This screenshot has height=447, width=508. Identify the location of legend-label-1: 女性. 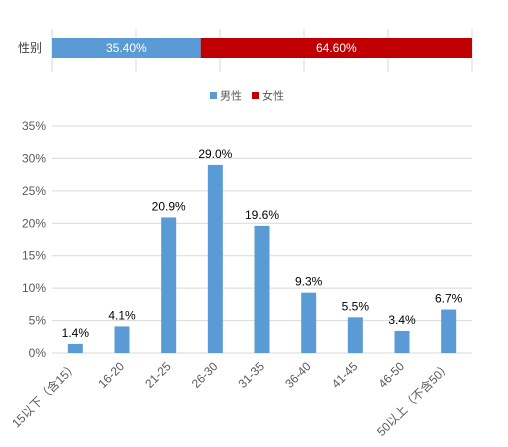
(273, 96).